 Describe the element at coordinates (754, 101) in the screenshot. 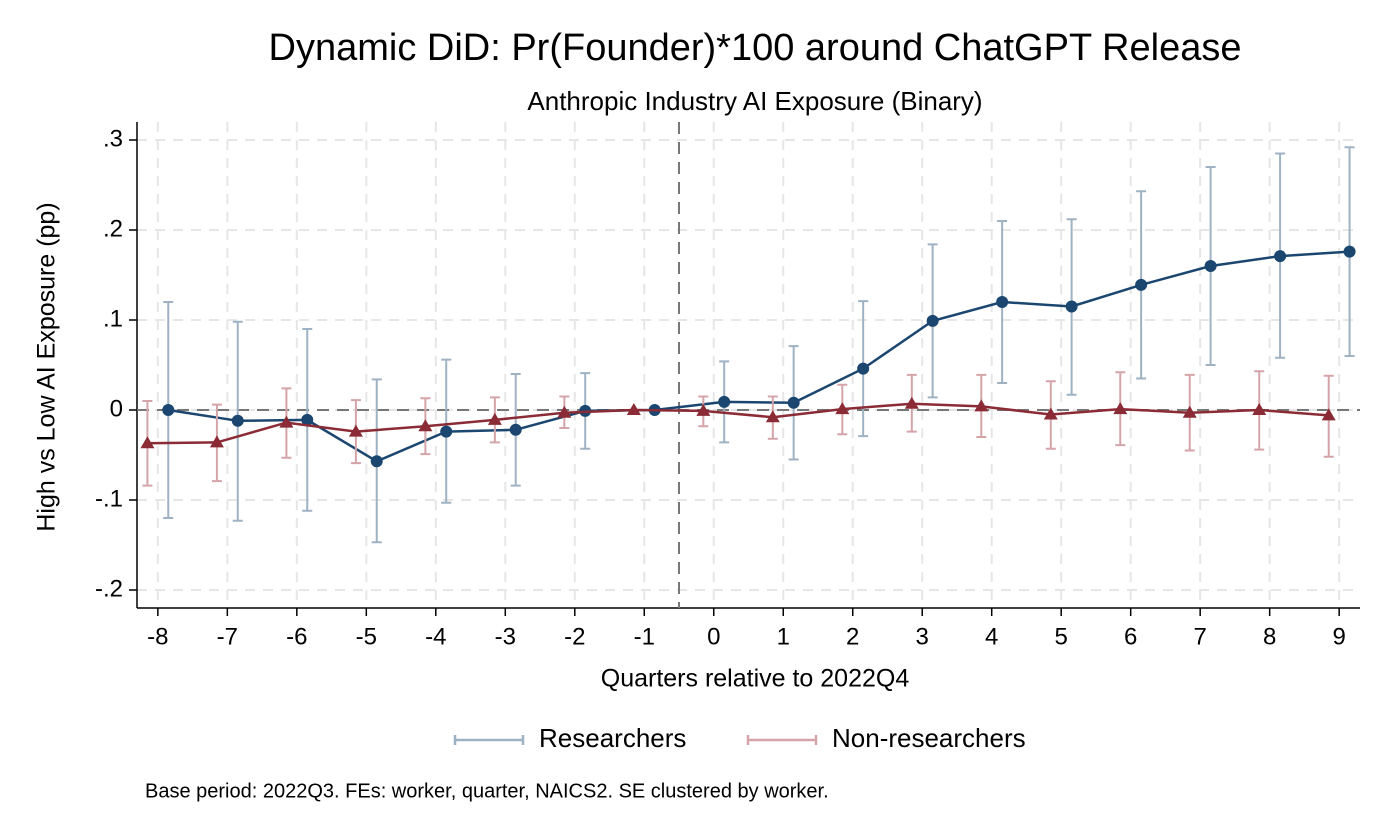

I see `chart-subtitle: Anthropic Industry AI Exposure (Binary)` at that location.